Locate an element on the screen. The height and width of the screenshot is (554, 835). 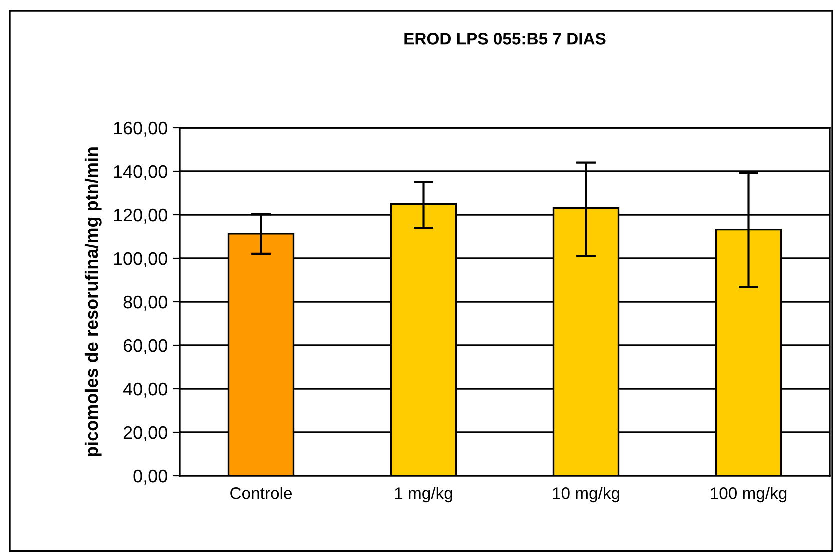
y-tick-label: 140,00 is located at coordinates (141, 172).